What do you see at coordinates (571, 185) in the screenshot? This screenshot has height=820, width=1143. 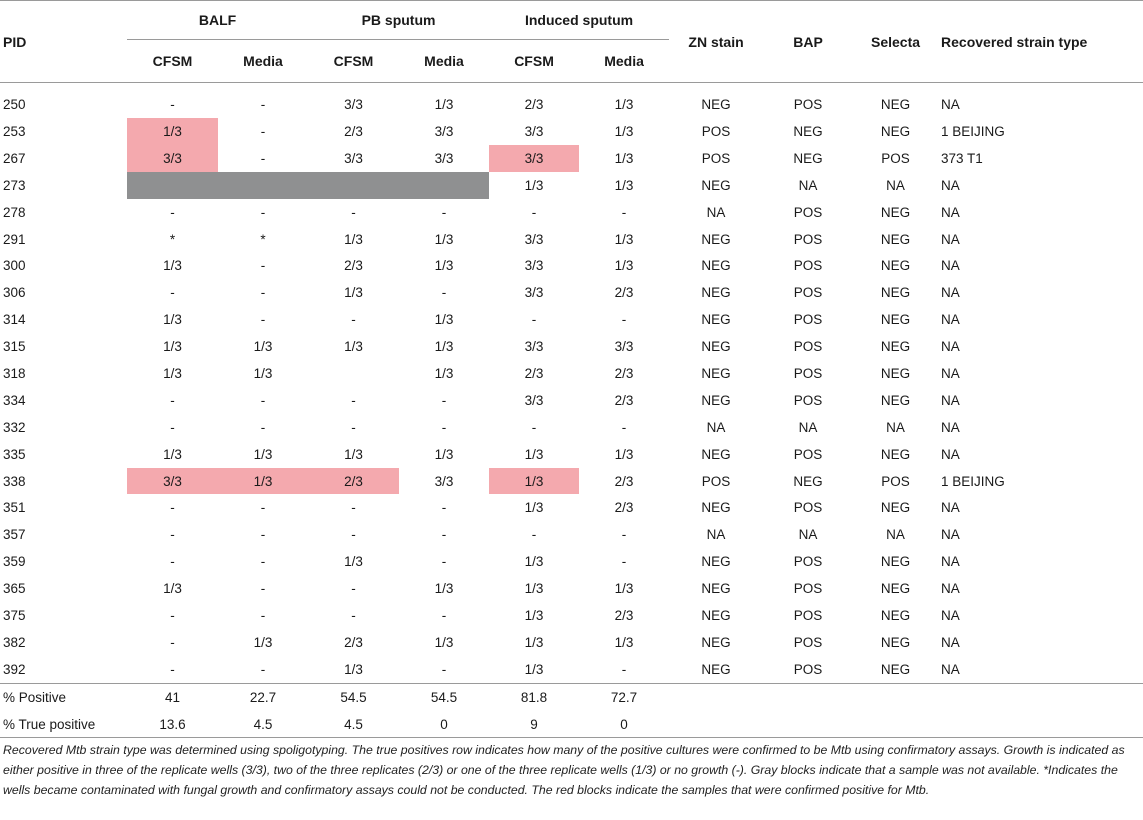 I see `table-row: 273 1/3 1/3 NEG NA NA NA` at bounding box center [571, 185].